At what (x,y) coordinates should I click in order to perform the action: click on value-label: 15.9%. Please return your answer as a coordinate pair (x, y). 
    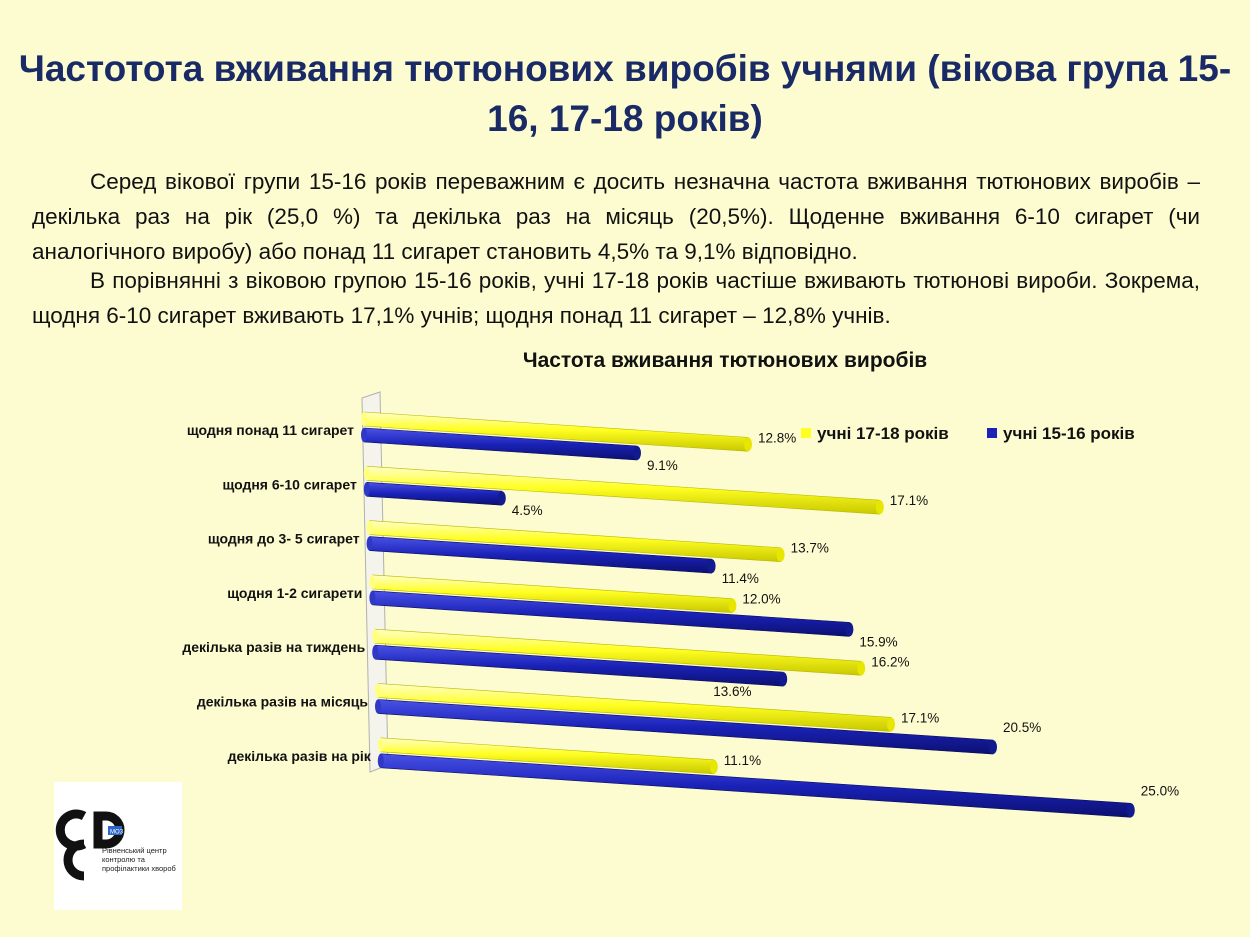
    Looking at the image, I should click on (878, 641).